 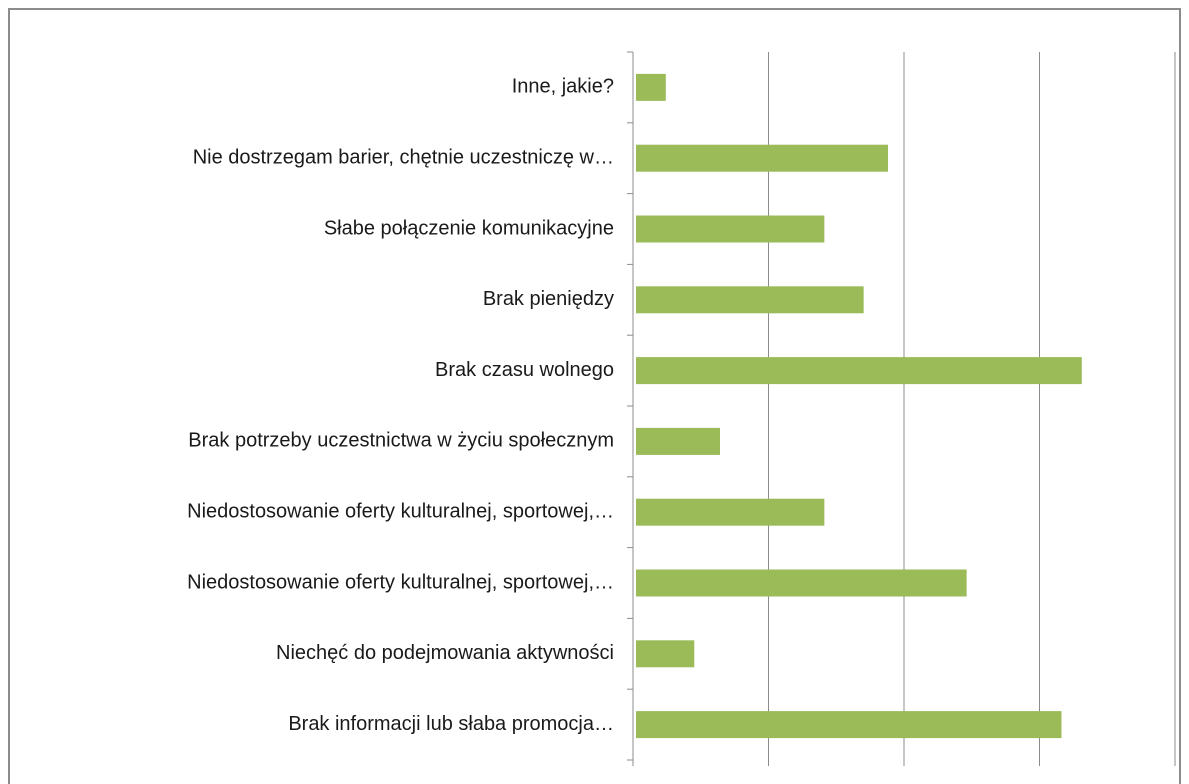 I want to click on y-tick-label: Brak pieniędzy, so click(x=548, y=299).